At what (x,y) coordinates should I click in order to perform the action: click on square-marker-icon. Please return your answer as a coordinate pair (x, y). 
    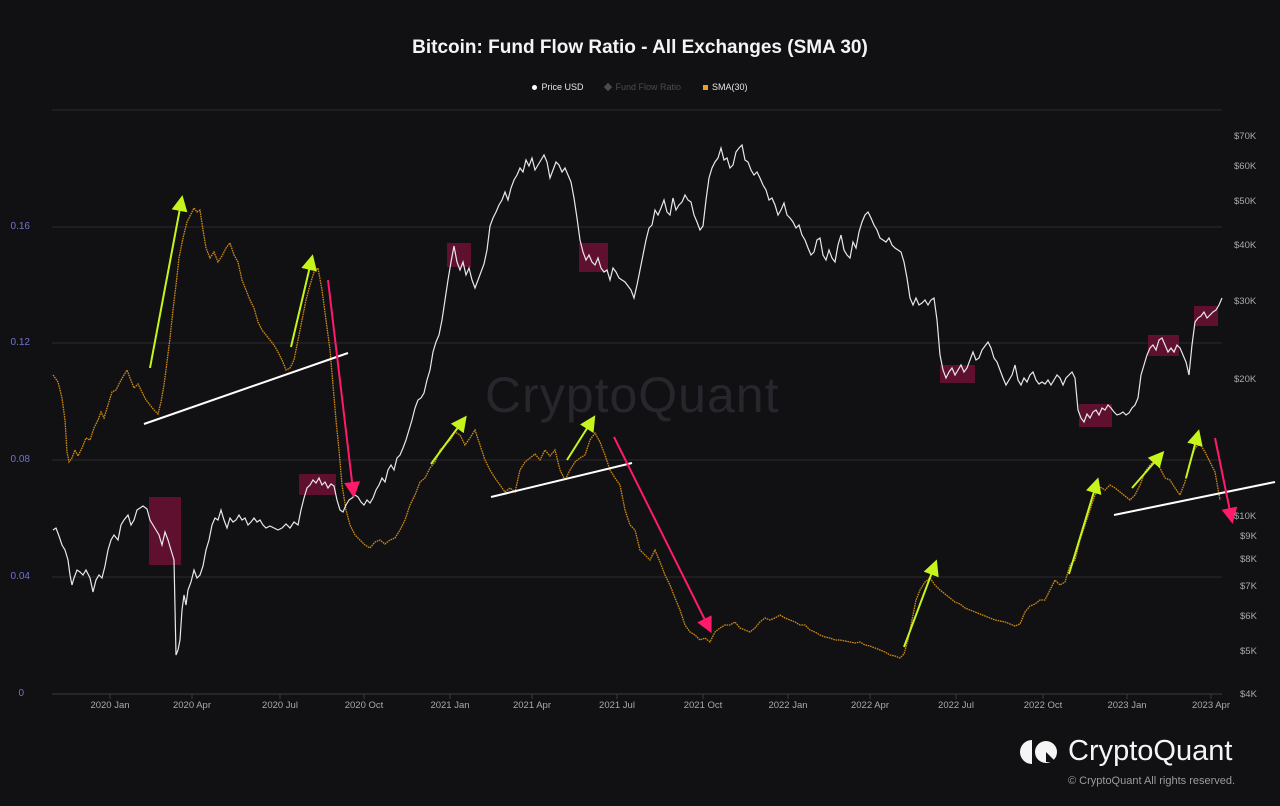
    Looking at the image, I should click on (706, 87).